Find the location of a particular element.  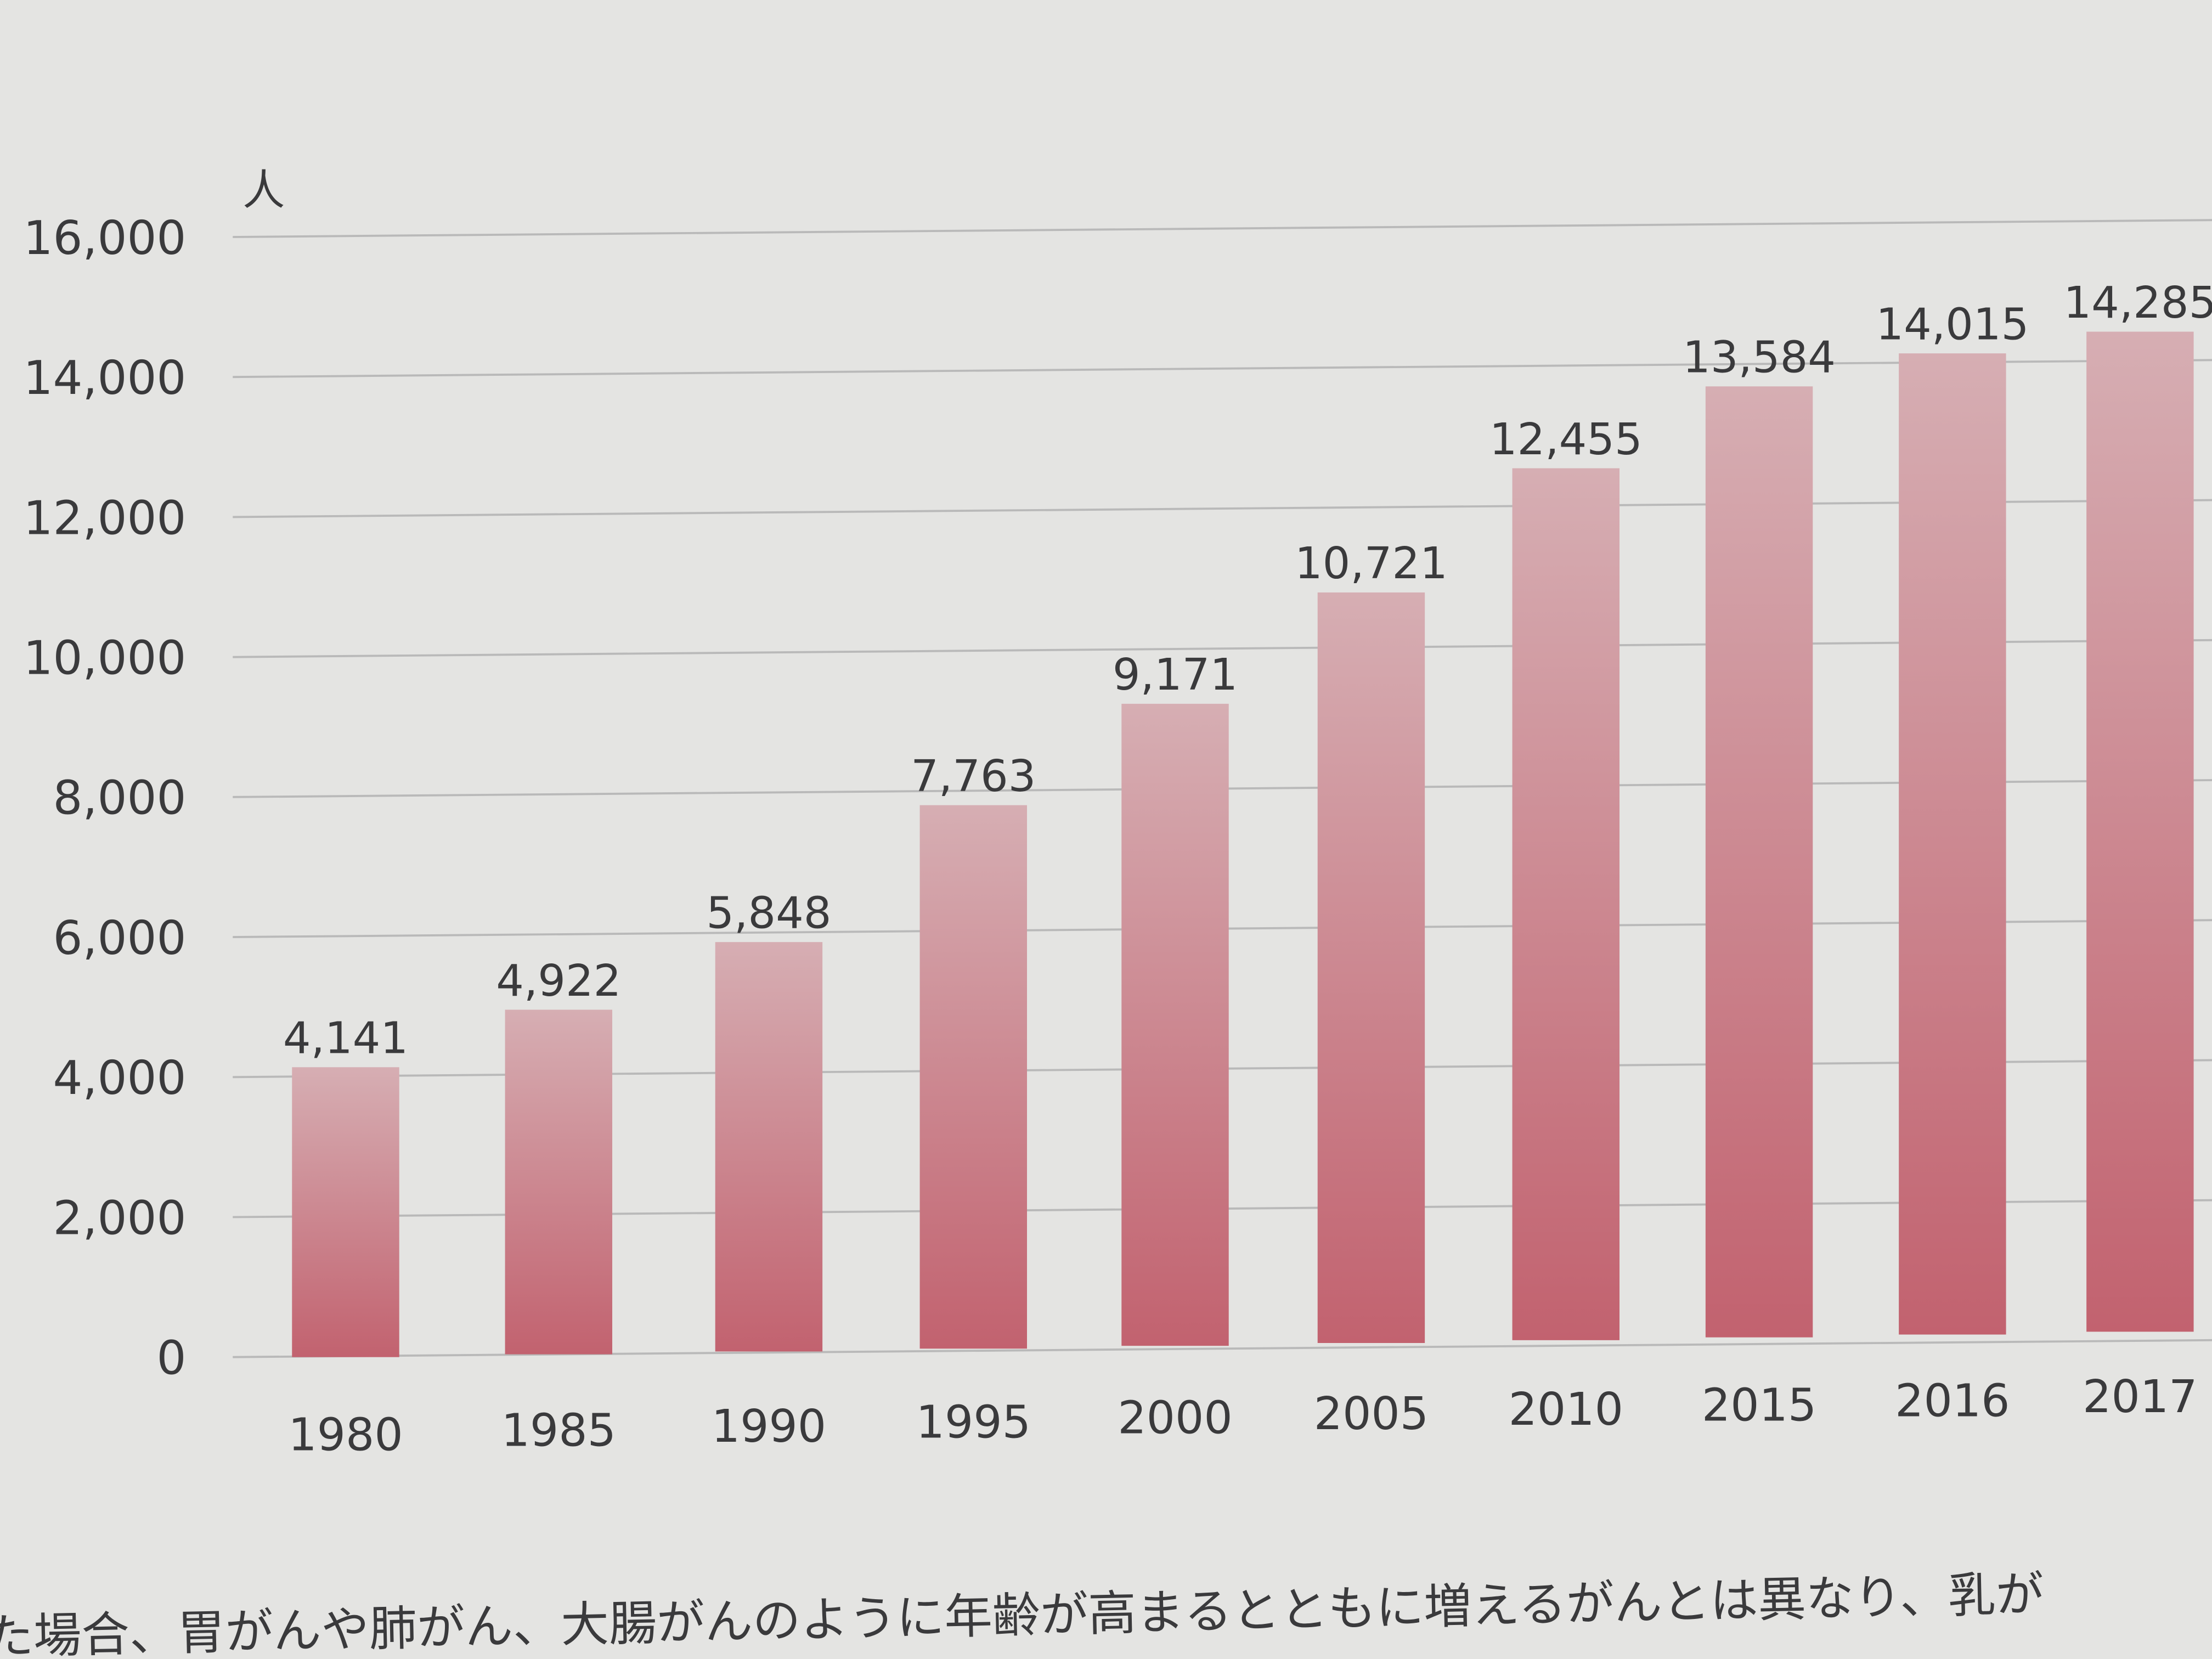

x-tick-label: 1995 is located at coordinates (974, 1422).